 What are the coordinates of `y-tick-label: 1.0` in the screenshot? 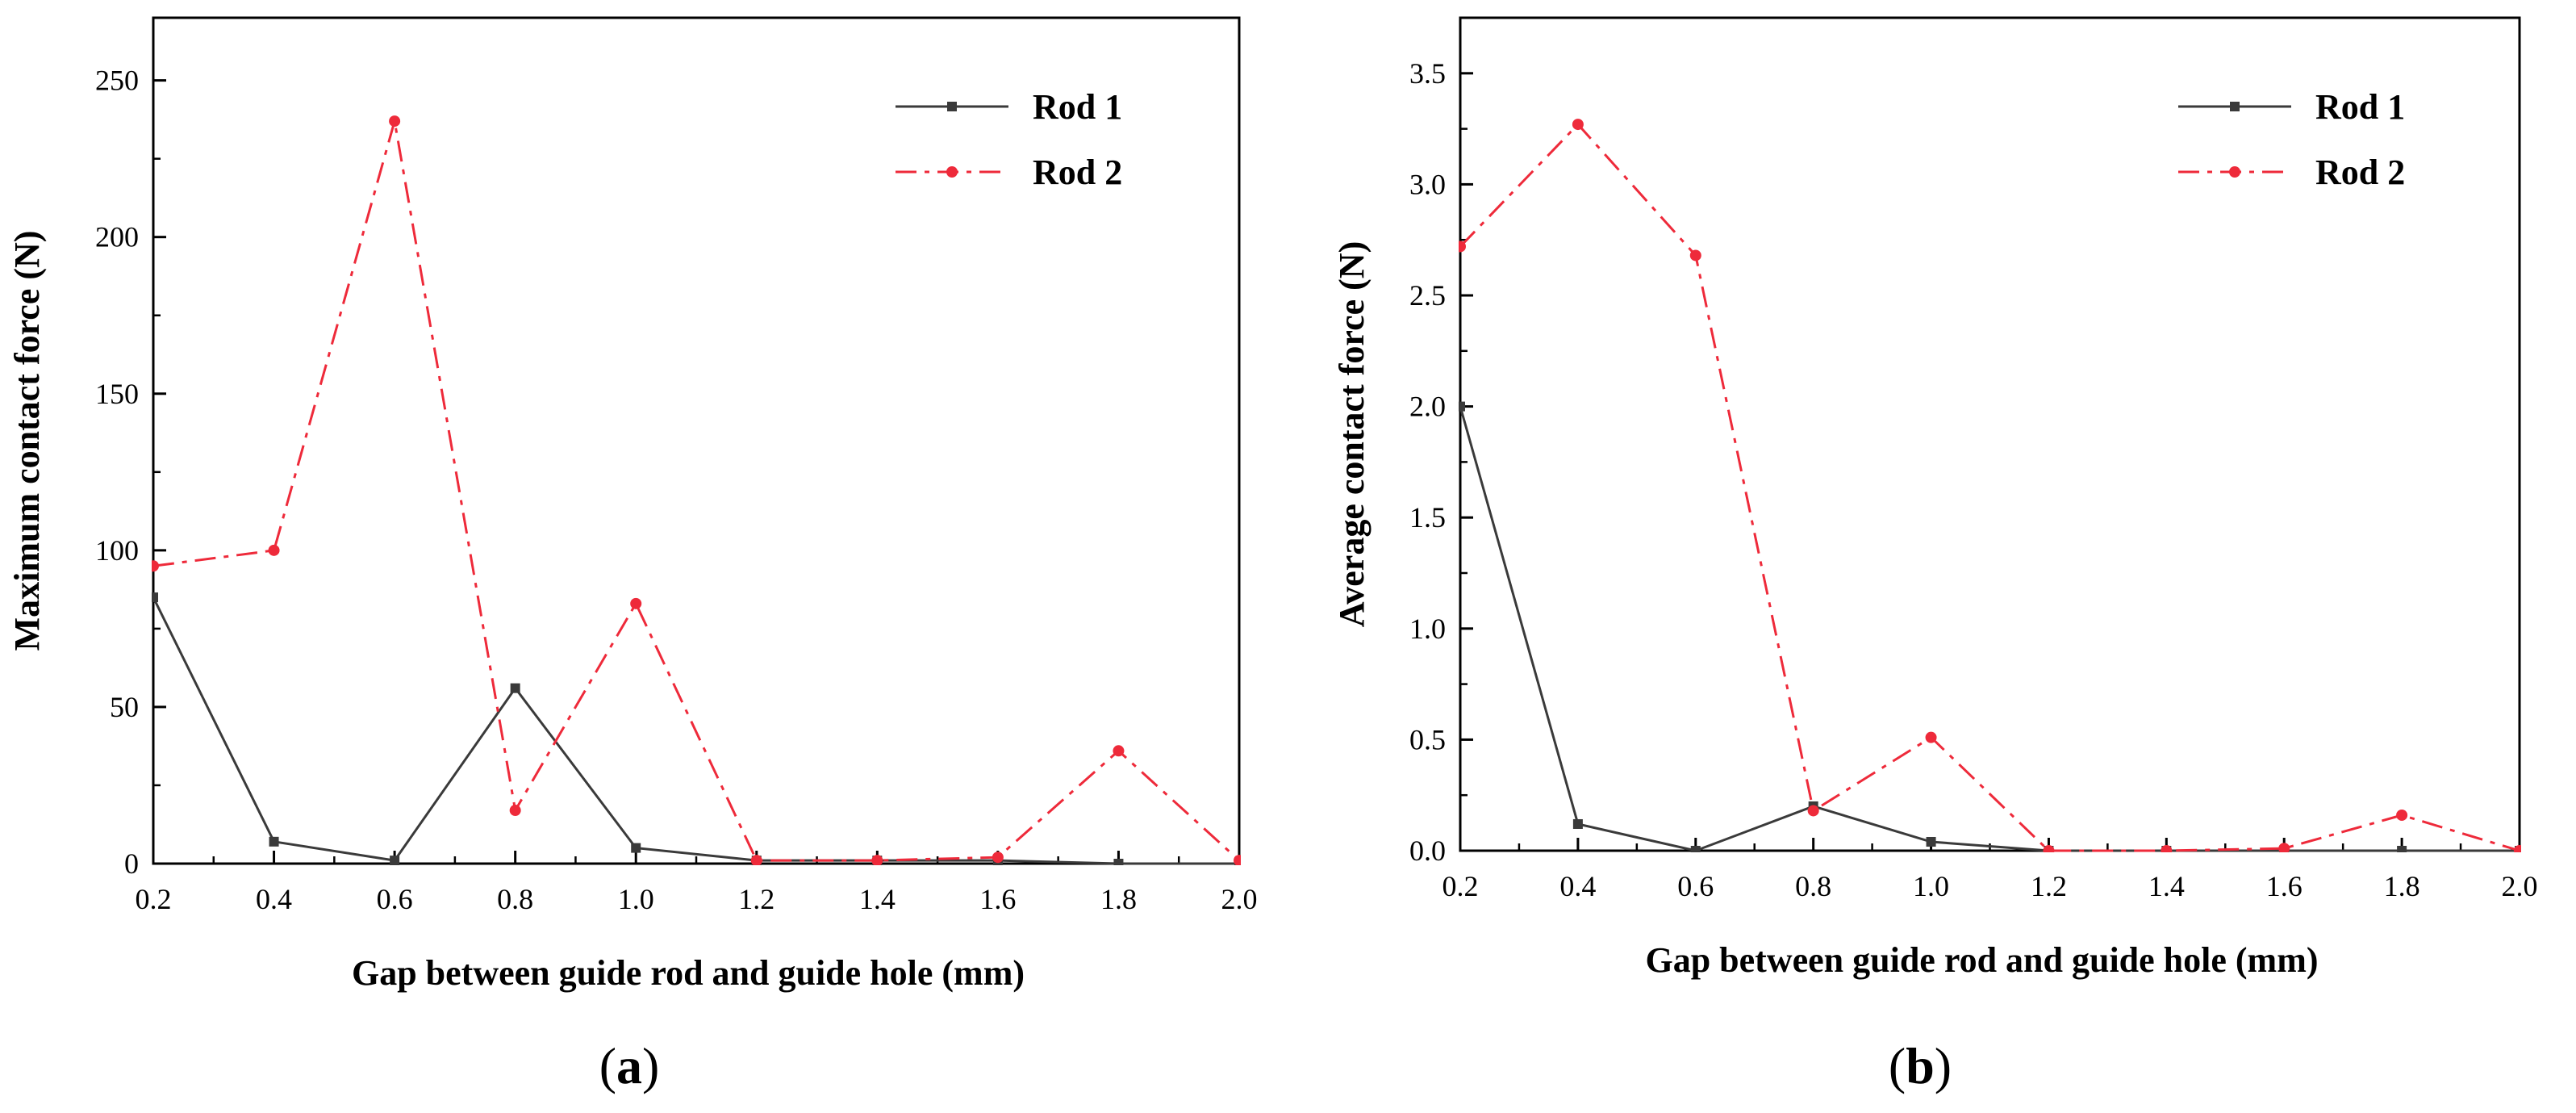 It's located at (1427, 629).